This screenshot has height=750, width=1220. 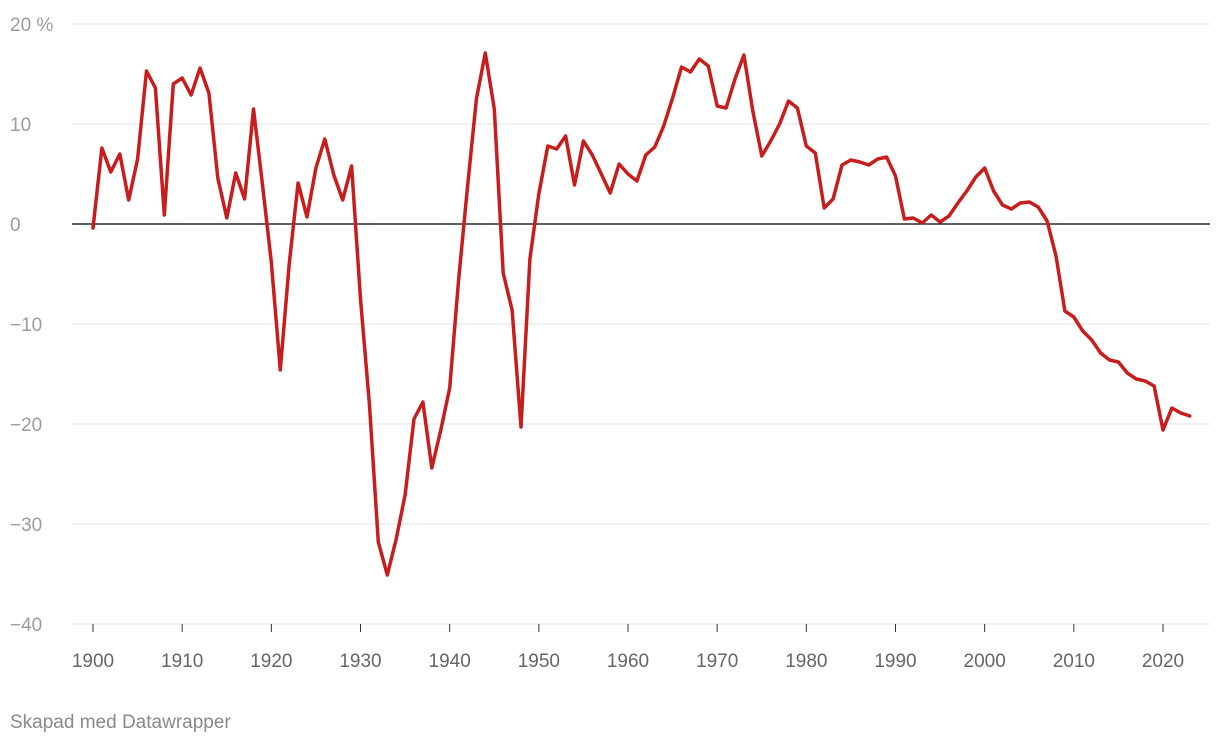 What do you see at coordinates (450, 661) in the screenshot?
I see `x-tick-label: 1940` at bounding box center [450, 661].